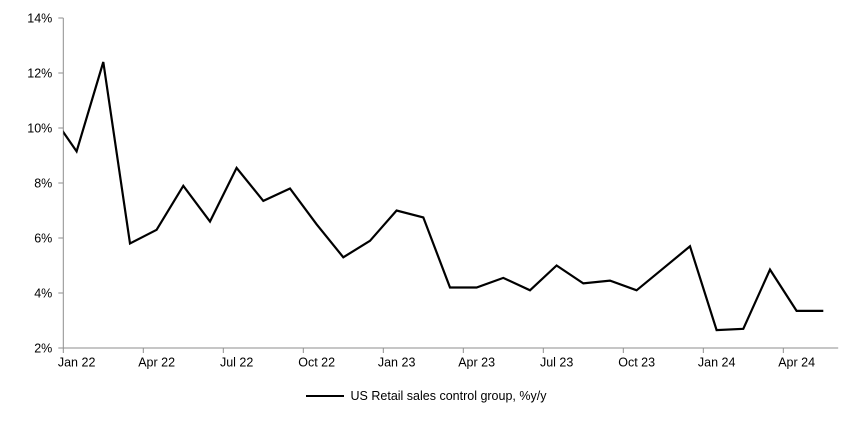 Image resolution: width=852 pixels, height=423 pixels. I want to click on y-tick-label: 14%, so click(39, 19).